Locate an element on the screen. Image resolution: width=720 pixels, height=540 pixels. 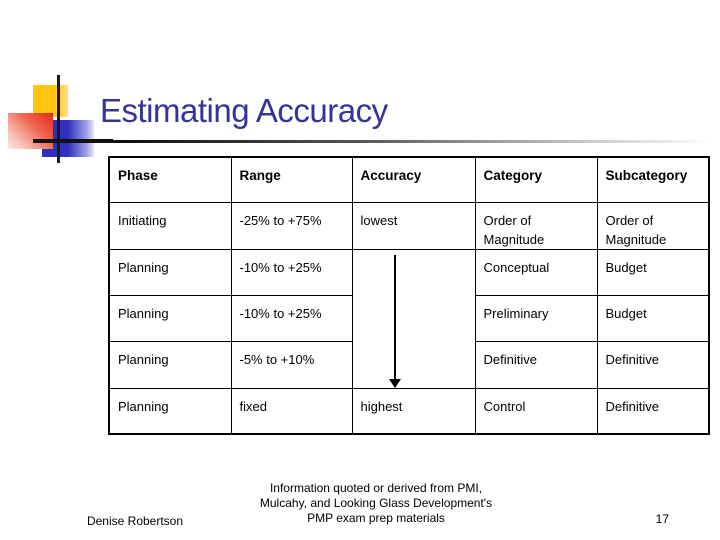
column-header-accuracy: Accuracy is located at coordinates (413, 179).